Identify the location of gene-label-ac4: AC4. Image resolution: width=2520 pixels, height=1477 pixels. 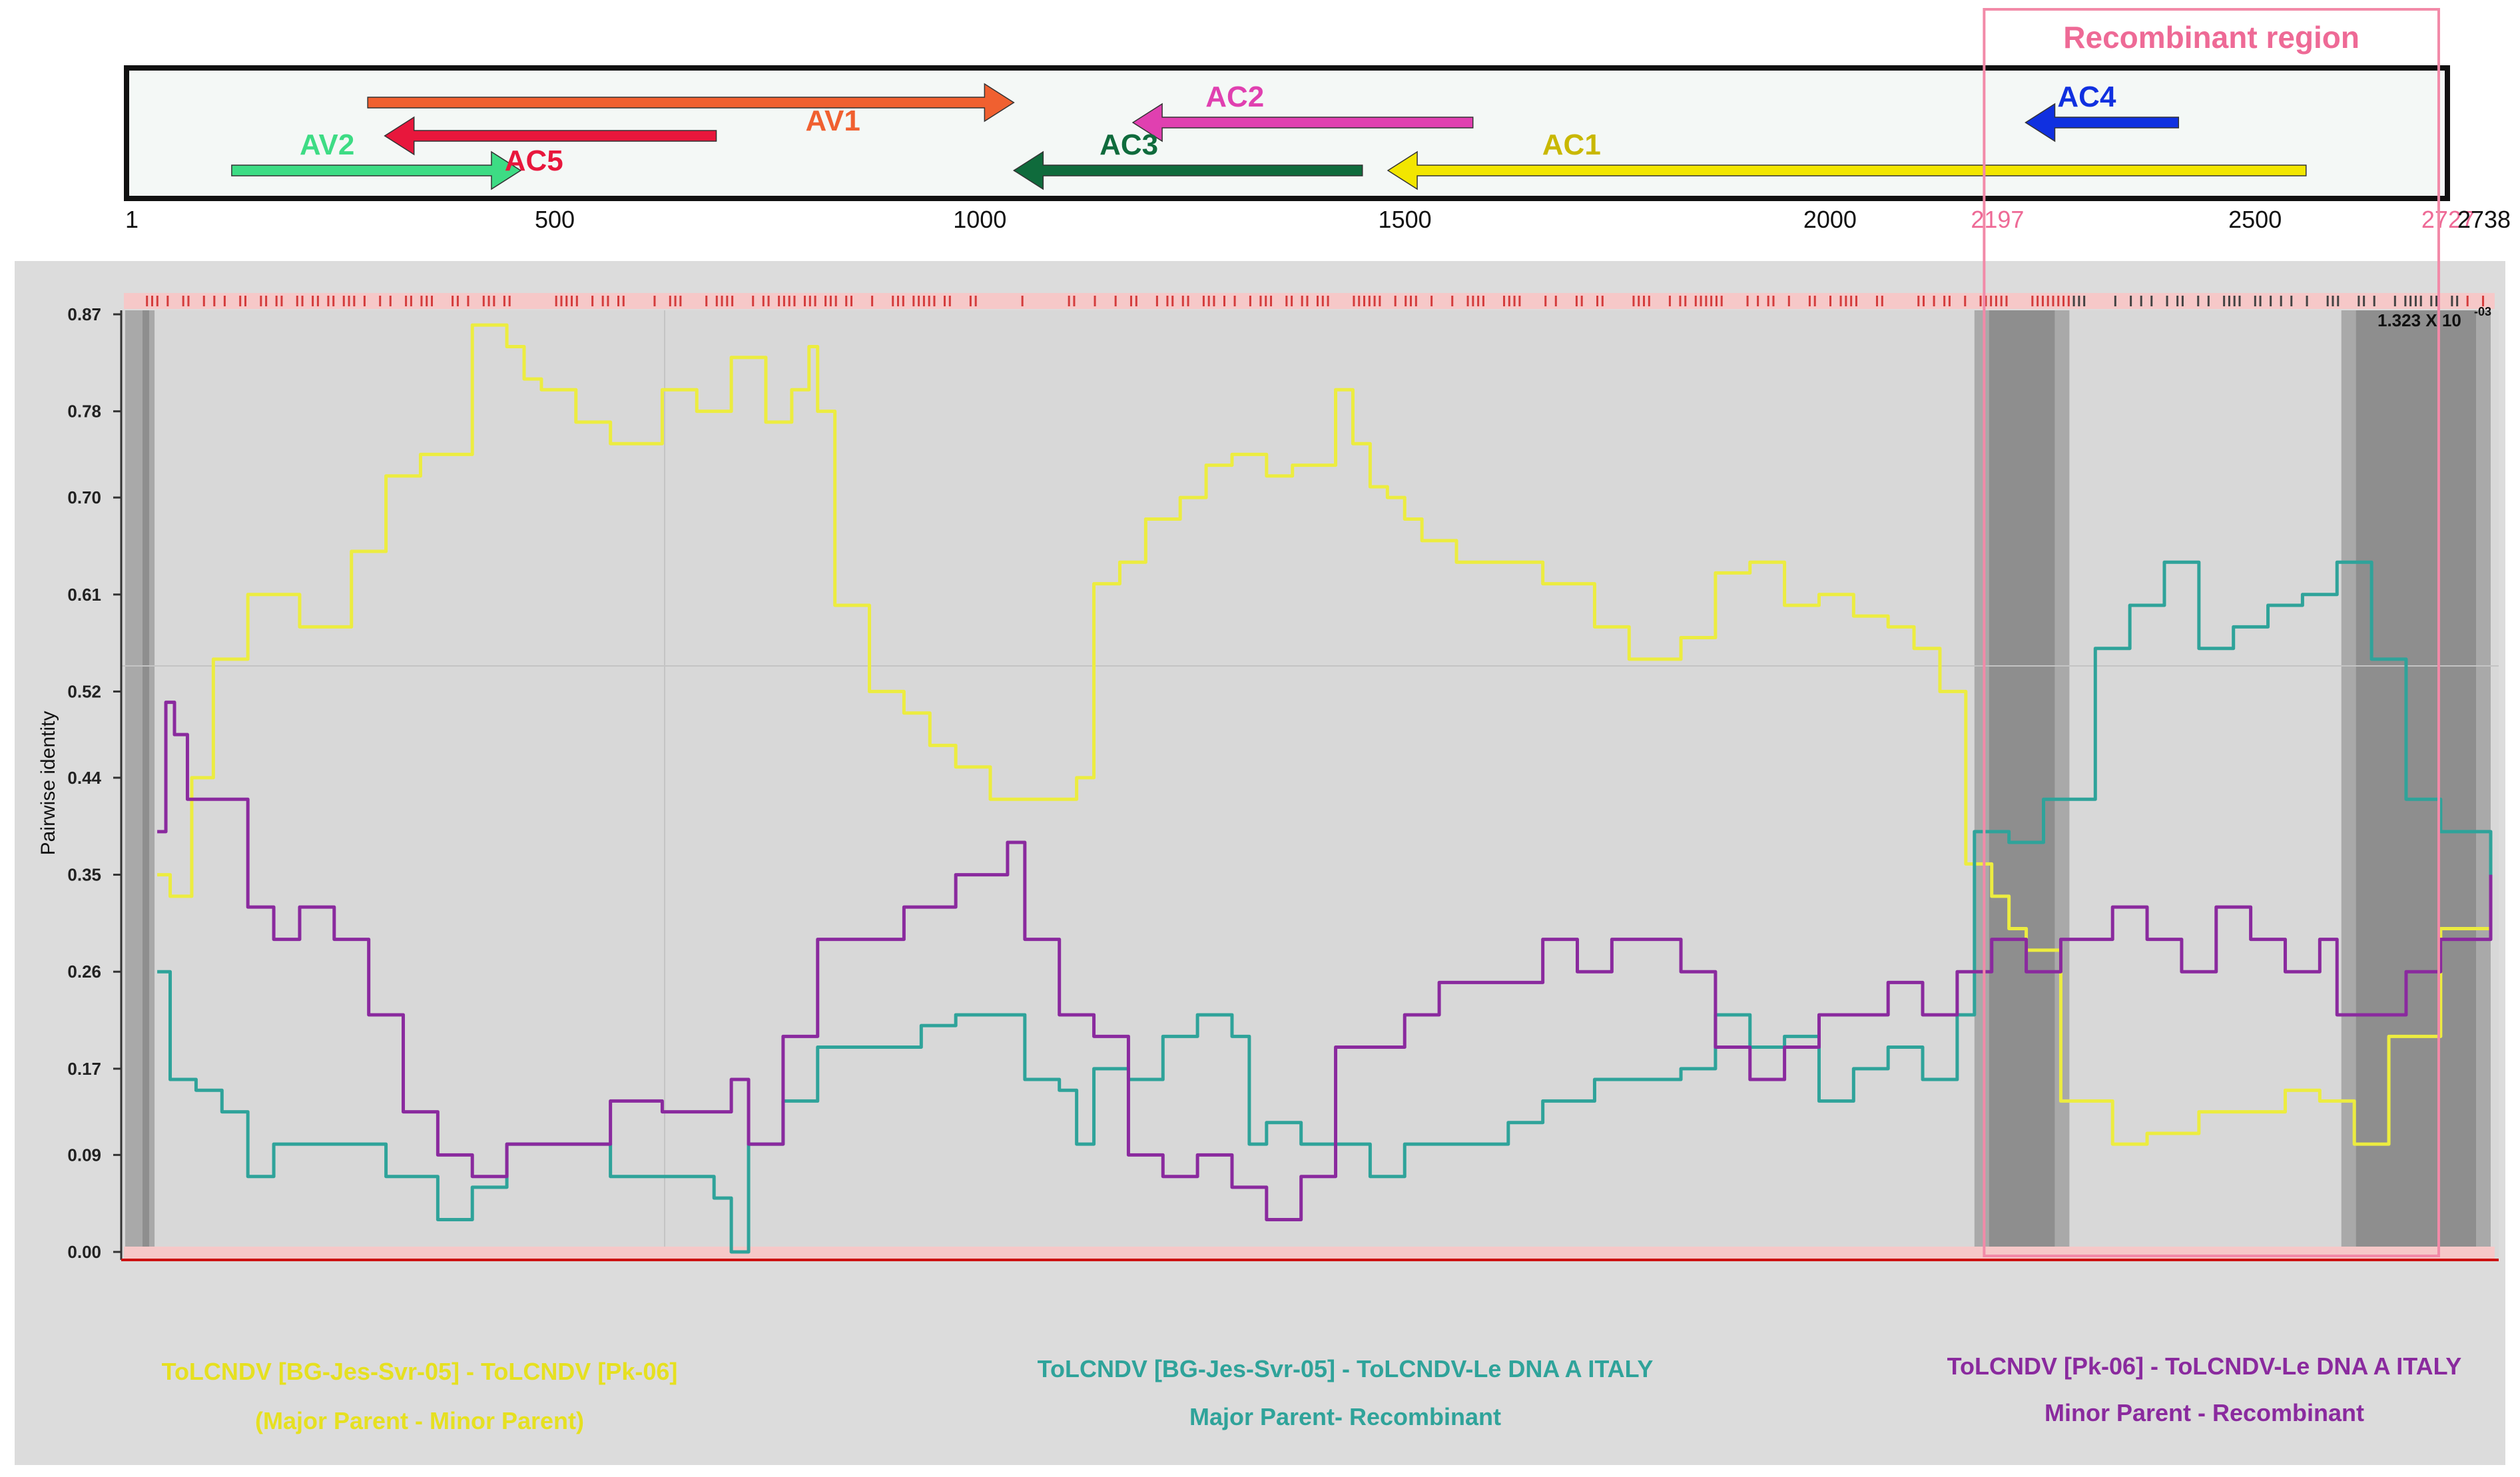
(2086, 97).